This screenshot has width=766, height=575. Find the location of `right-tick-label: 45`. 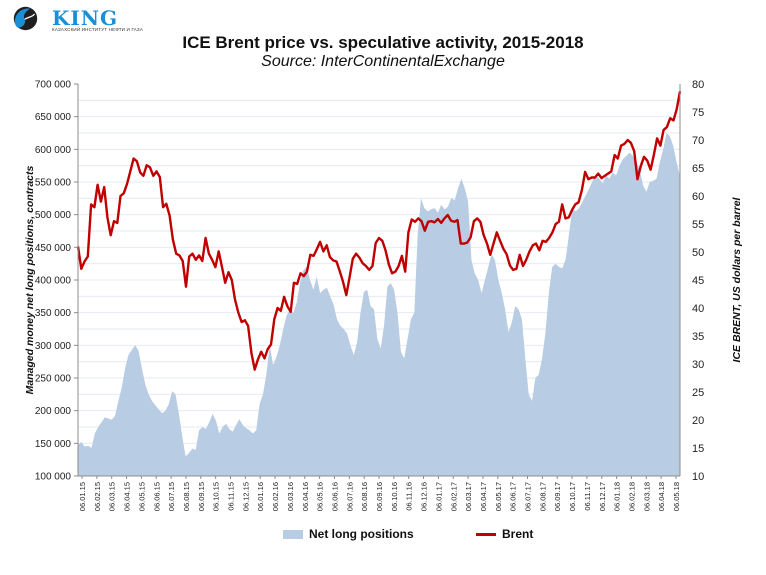

right-tick-label: 45 is located at coordinates (698, 281).